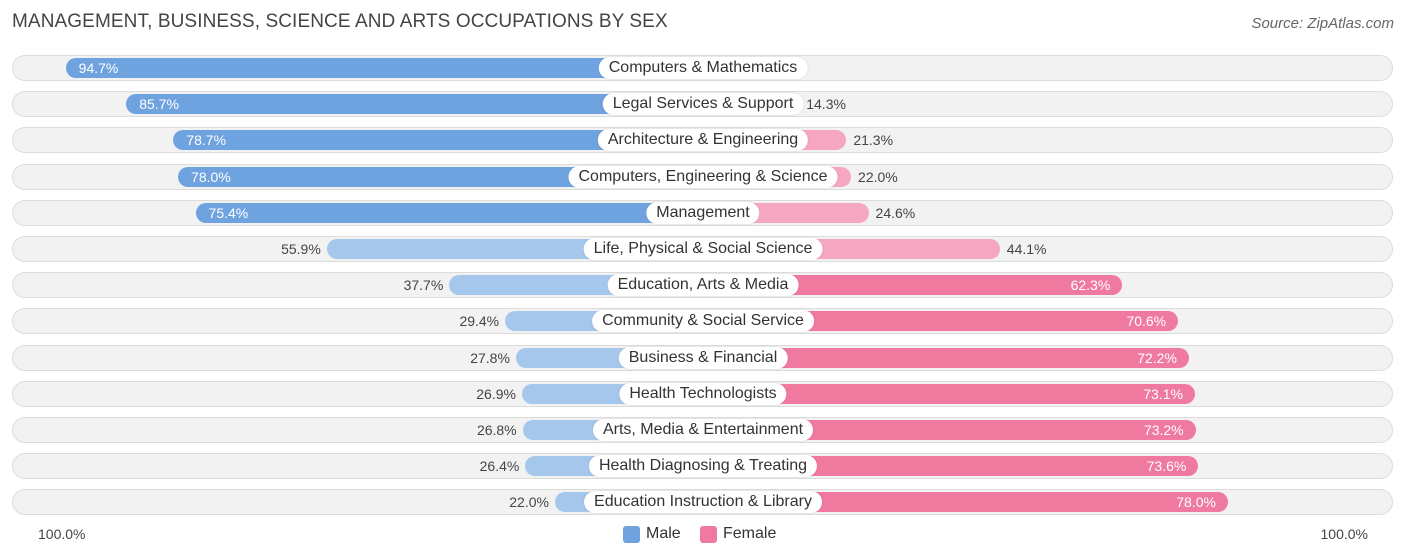 The image size is (1406, 559). What do you see at coordinates (423, 285) in the screenshot?
I see `value-label-male: 37.7%` at bounding box center [423, 285].